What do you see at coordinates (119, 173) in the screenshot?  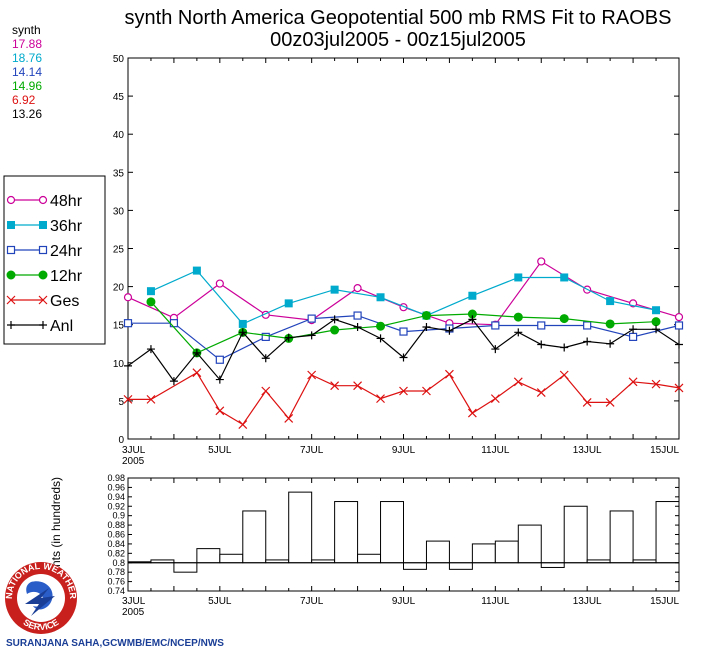 I see `y-tick-label: 35` at bounding box center [119, 173].